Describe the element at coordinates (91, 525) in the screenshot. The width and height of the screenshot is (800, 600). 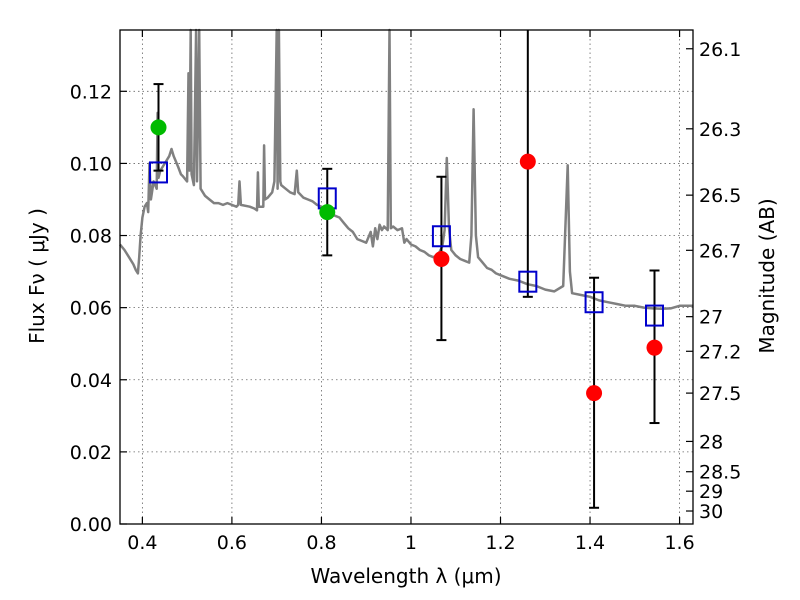
I see `y-tick-label-0: 0.00` at that location.